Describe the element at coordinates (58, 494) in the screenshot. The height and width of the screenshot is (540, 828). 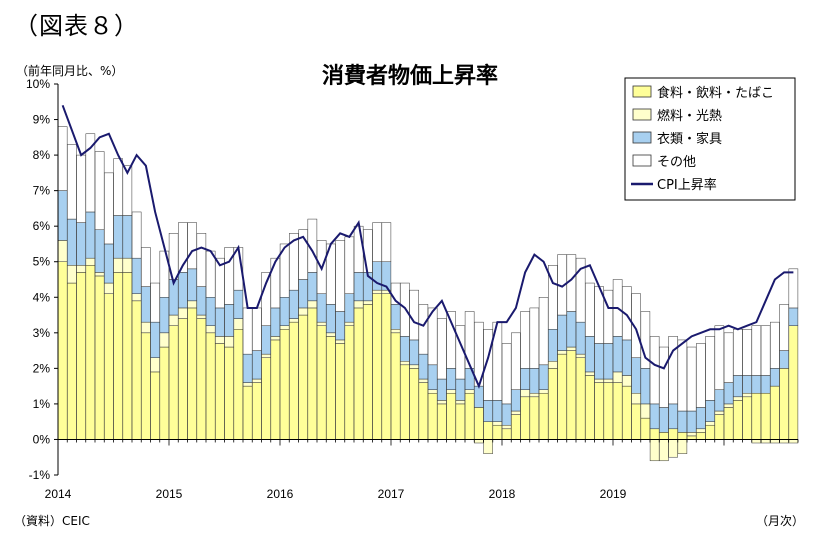
I see `x-tick-label: 2014` at that location.